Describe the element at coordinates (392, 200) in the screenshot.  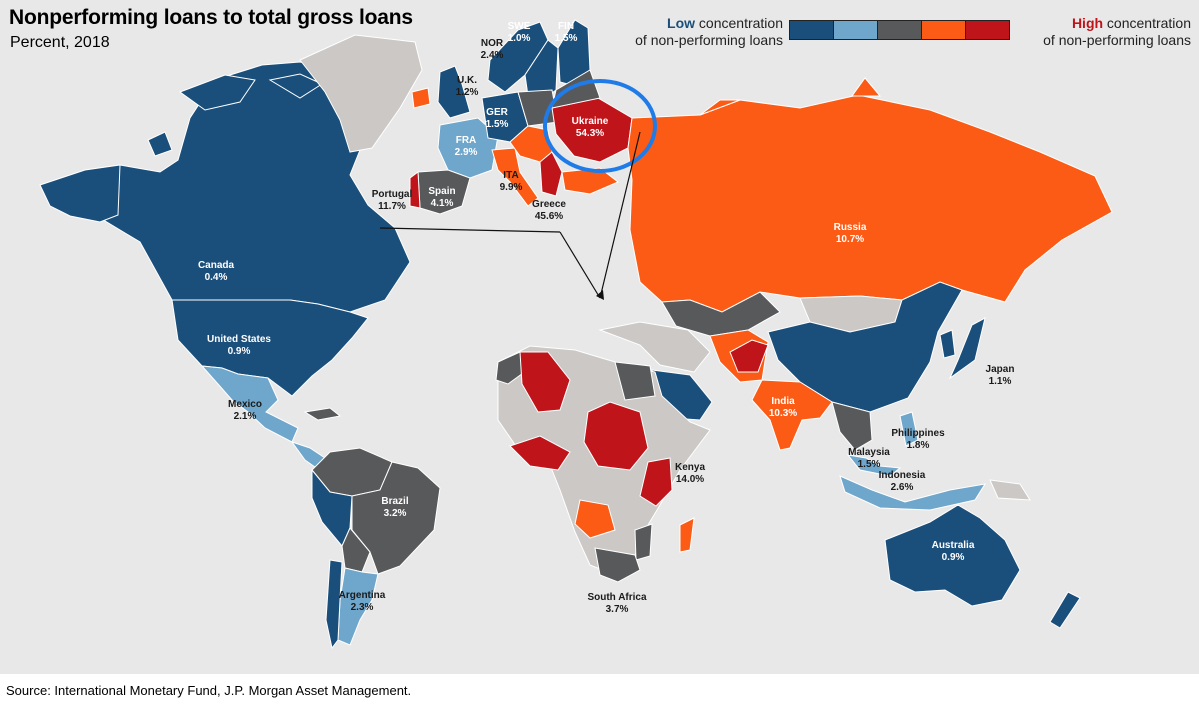
I see `label-portugal: Portugal 11.7%` at that location.